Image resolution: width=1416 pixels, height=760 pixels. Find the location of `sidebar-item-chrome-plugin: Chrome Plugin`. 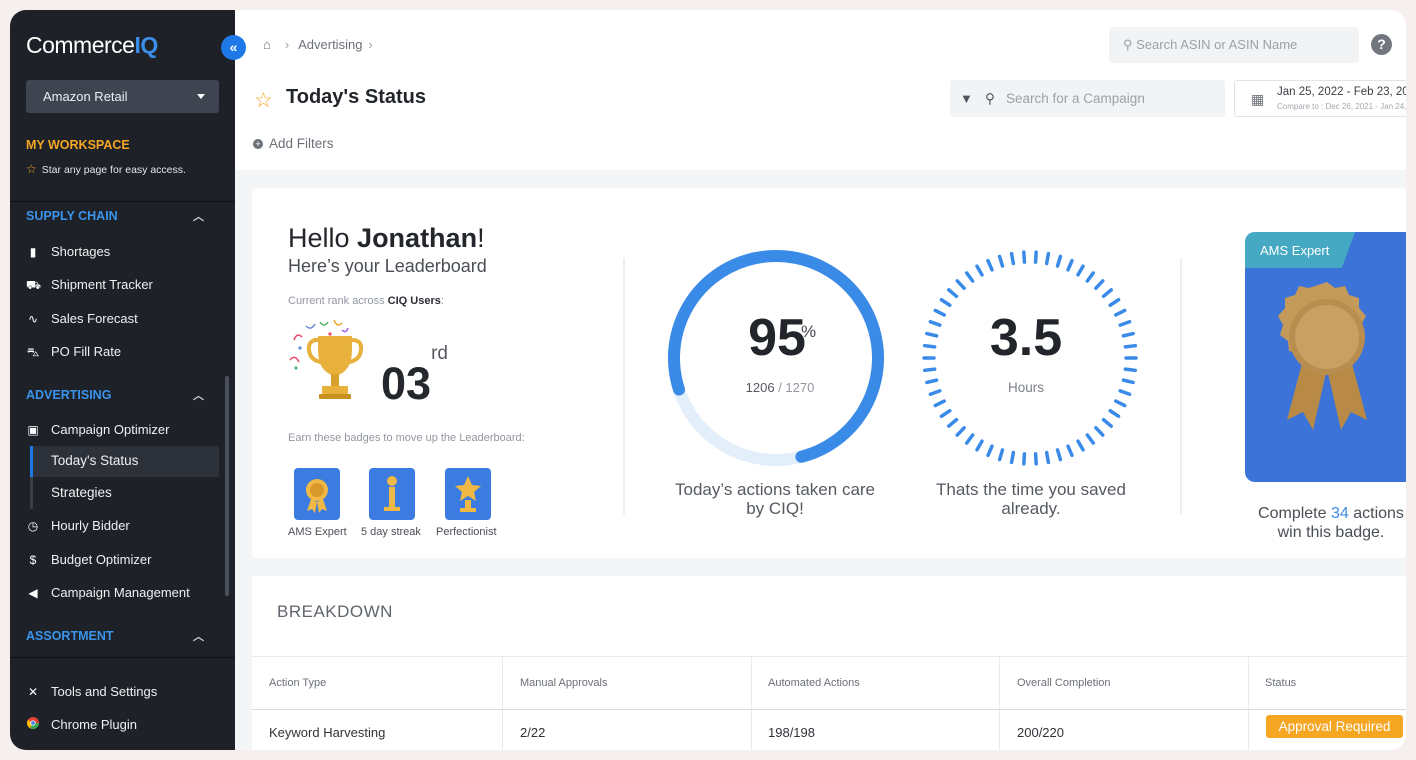

sidebar-item-chrome-plugin: Chrome Plugin is located at coordinates (123, 725).